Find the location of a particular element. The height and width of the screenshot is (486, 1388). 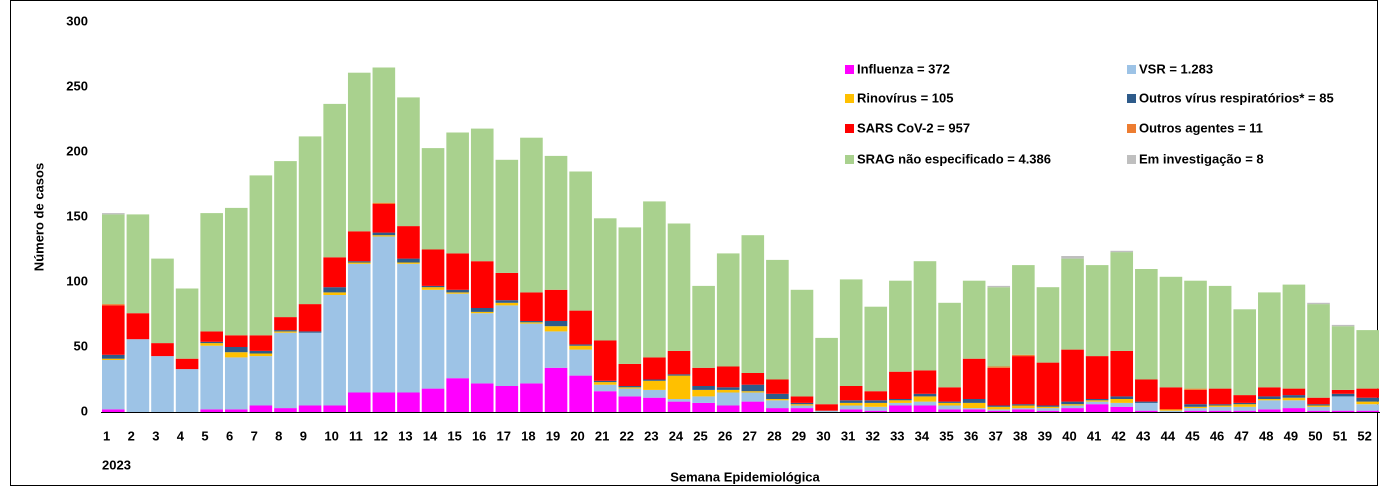

x-tick-label: 34 is located at coordinates (922, 435).